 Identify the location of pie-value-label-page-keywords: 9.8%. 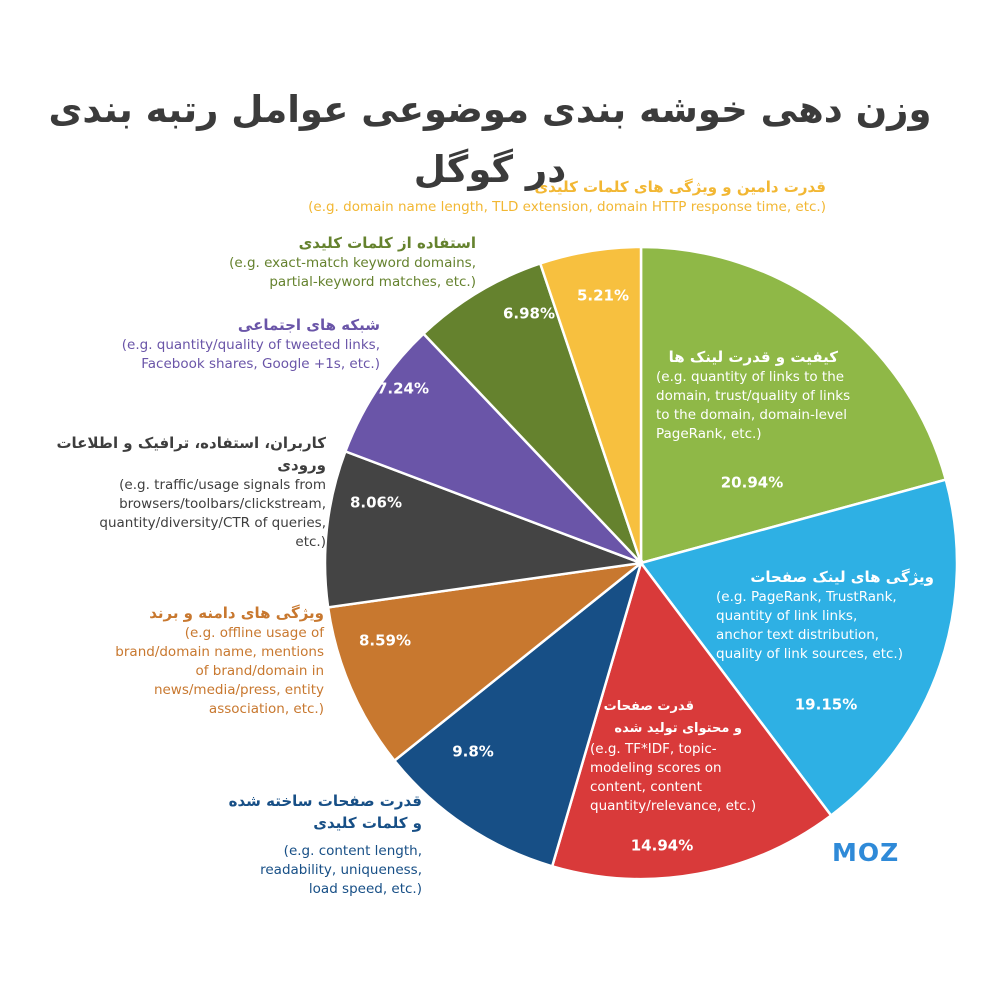
(473, 752).